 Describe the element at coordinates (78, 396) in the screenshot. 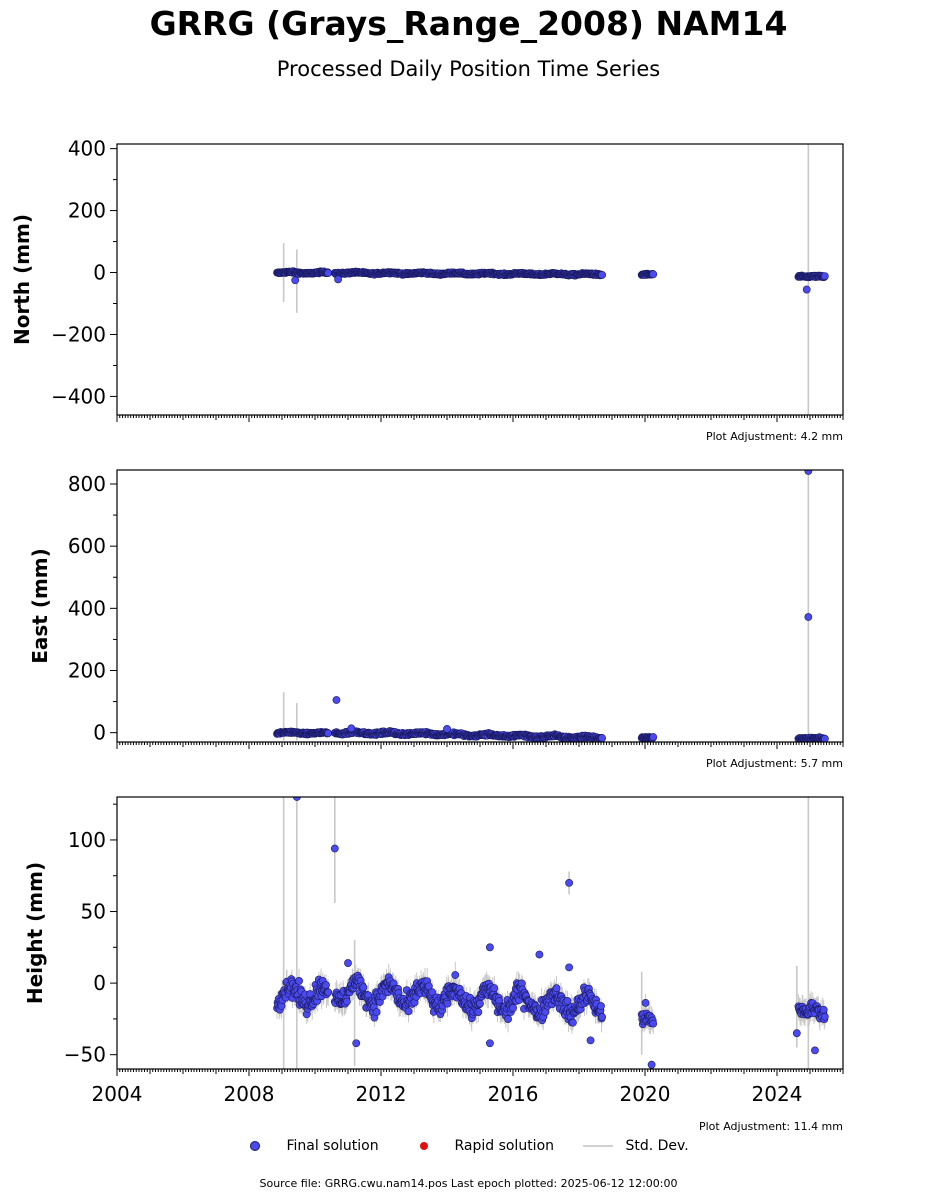

I see `y-tick-label: −400` at that location.